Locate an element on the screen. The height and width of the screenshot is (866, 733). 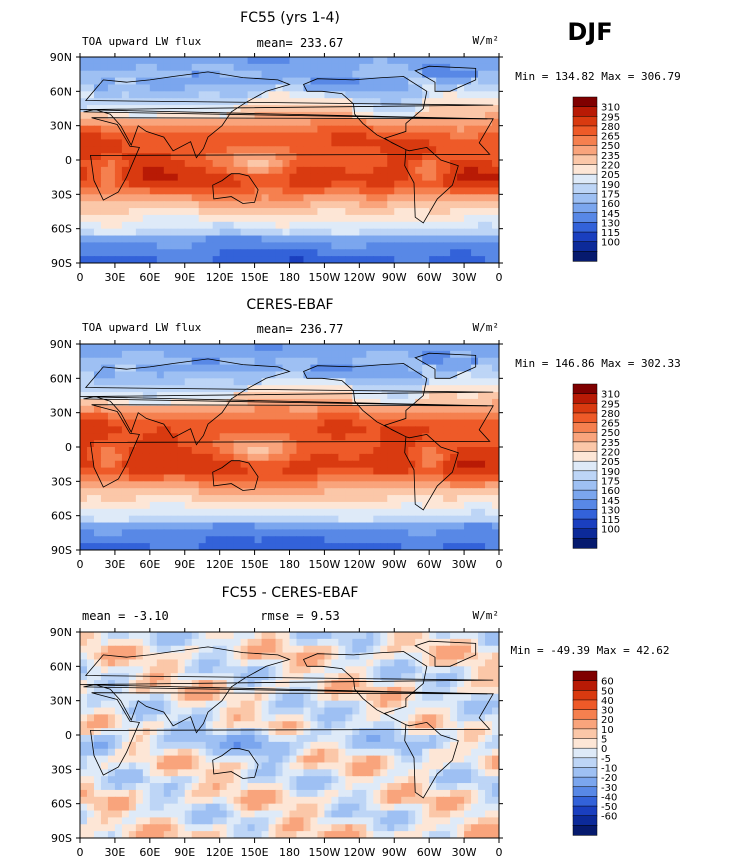
x-tick-label: 90W is located at coordinates (394, 564).